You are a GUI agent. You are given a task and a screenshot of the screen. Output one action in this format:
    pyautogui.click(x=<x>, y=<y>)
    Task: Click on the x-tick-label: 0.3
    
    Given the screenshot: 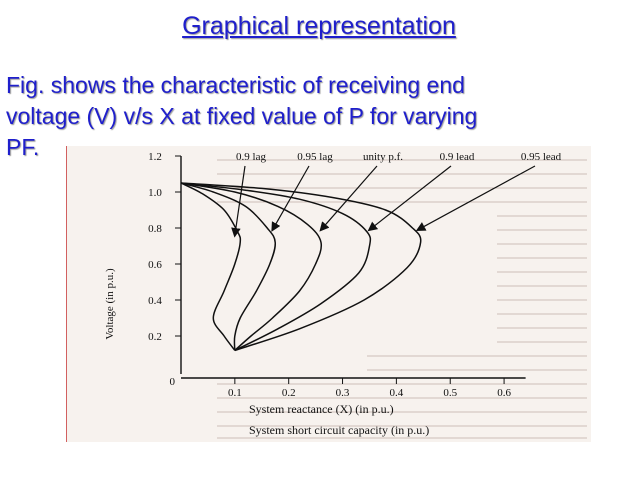 What is the action you would take?
    pyautogui.click(x=343, y=393)
    